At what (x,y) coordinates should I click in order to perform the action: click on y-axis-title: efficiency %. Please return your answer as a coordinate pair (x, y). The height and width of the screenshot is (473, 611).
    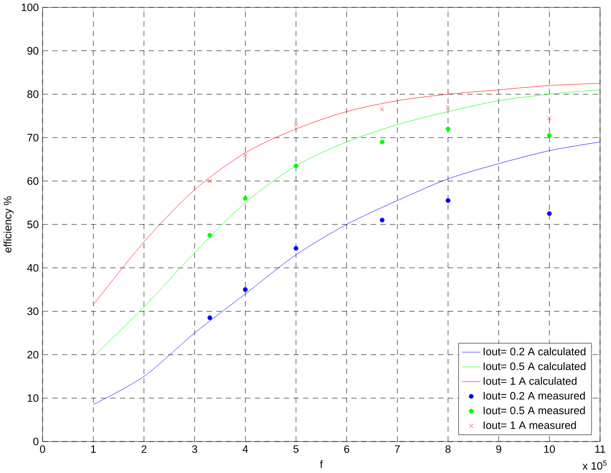
    Looking at the image, I should click on (9, 224).